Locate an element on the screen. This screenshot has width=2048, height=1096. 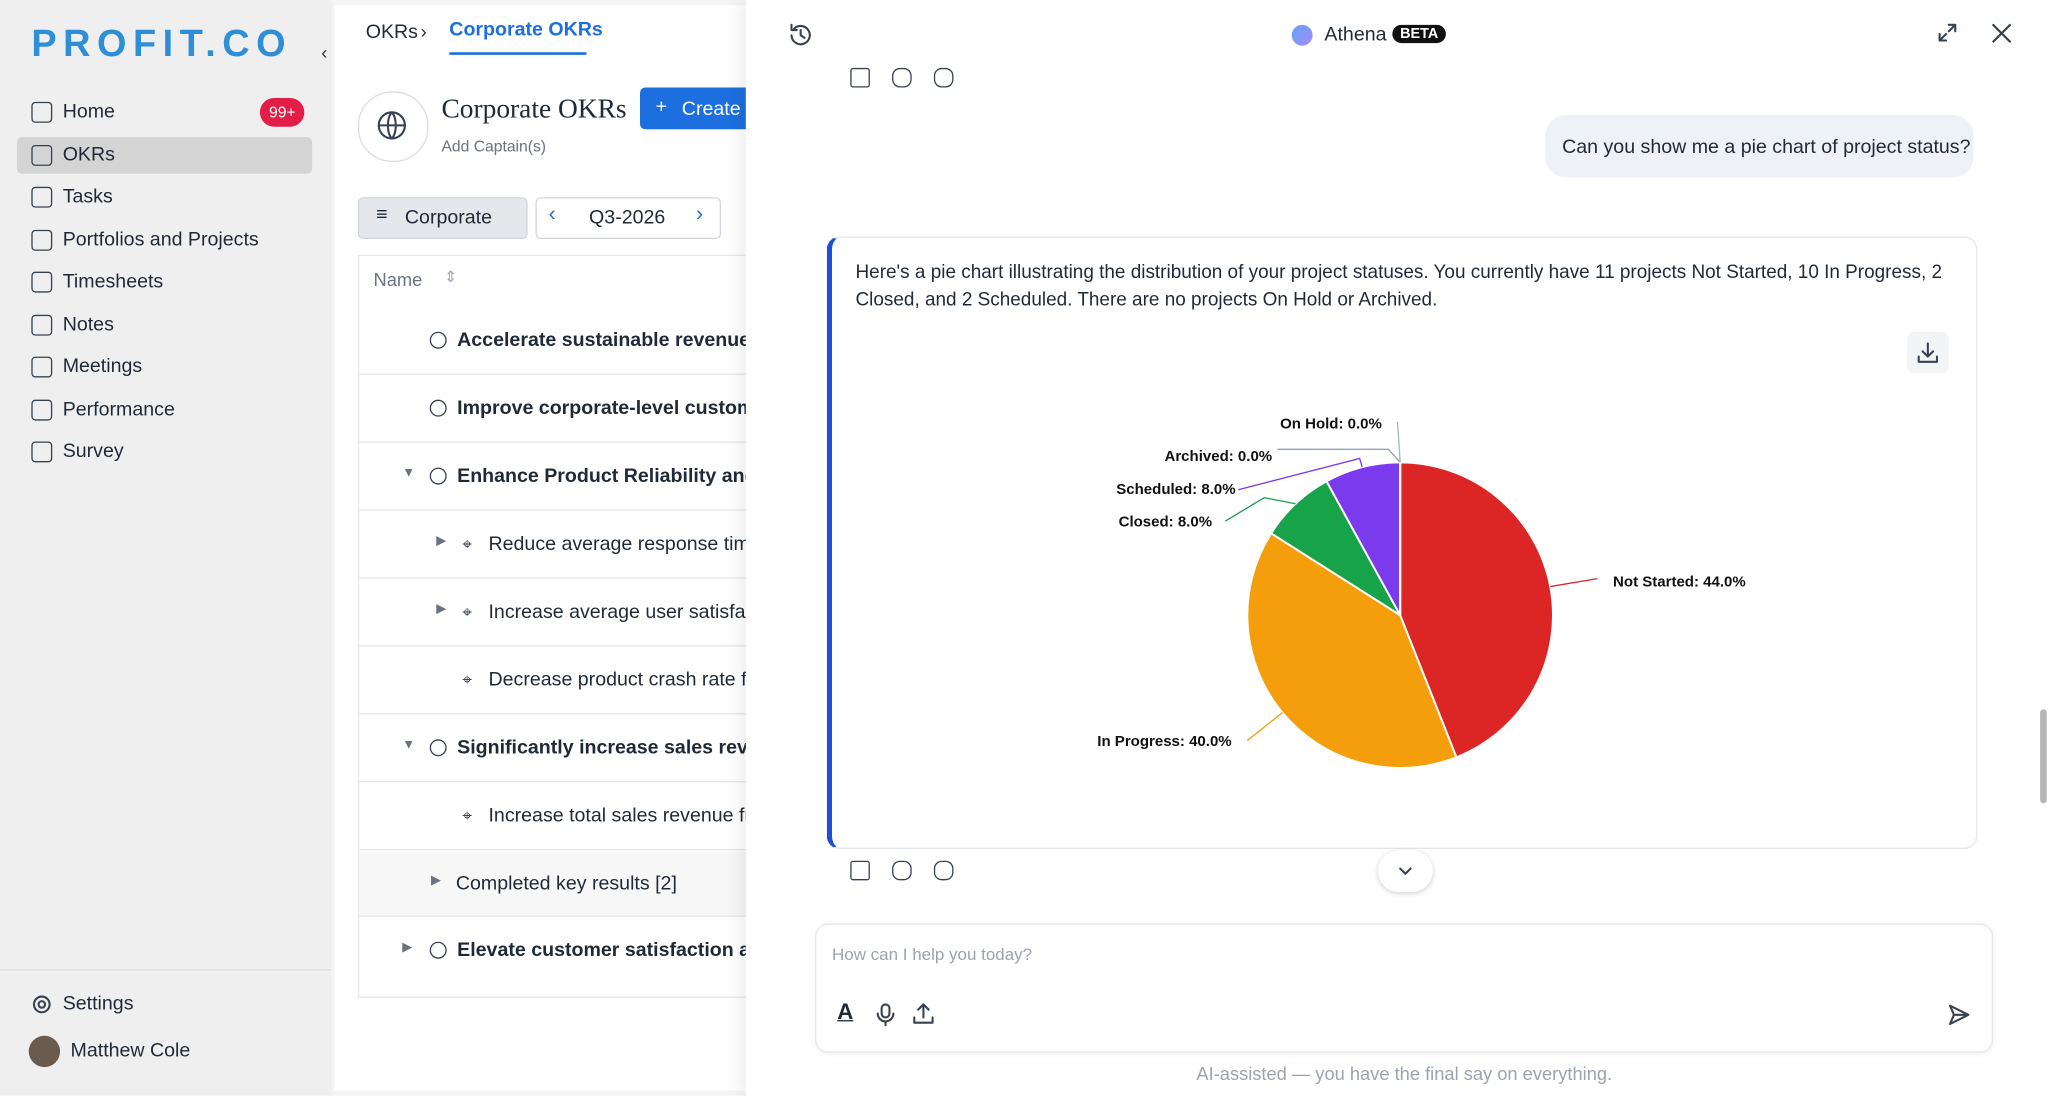
divider is located at coordinates (166, 970).